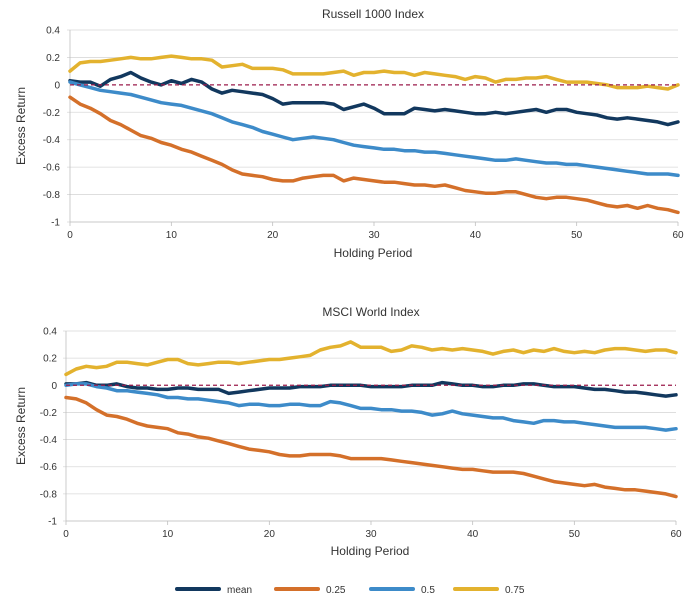 The image size is (700, 610). I want to click on legend-label: 0.75, so click(515, 590).